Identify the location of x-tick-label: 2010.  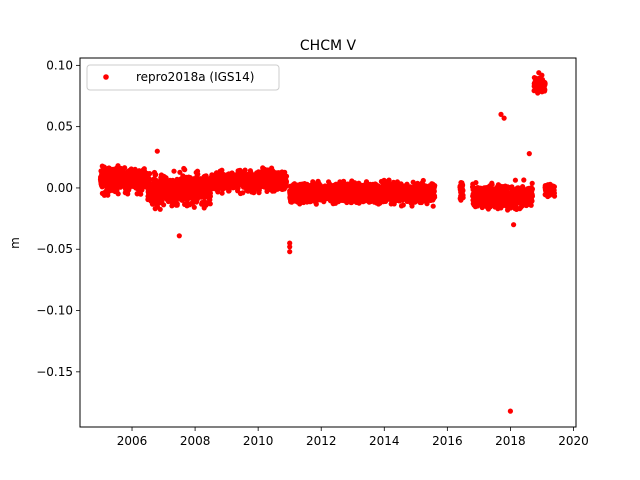
(258, 441).